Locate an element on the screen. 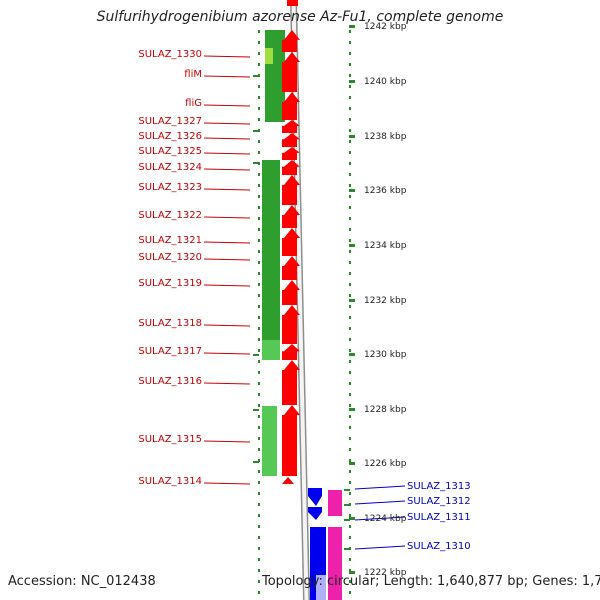  green-feature-block is located at coordinates (271, 350).